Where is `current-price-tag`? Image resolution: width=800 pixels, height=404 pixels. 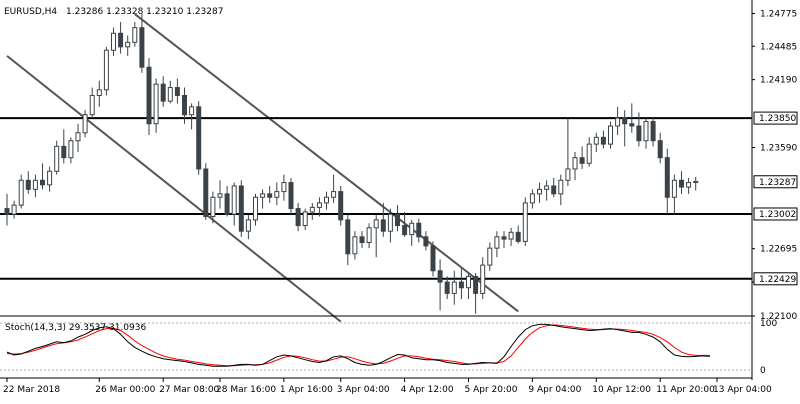 current-price-tag is located at coordinates (775, 182).